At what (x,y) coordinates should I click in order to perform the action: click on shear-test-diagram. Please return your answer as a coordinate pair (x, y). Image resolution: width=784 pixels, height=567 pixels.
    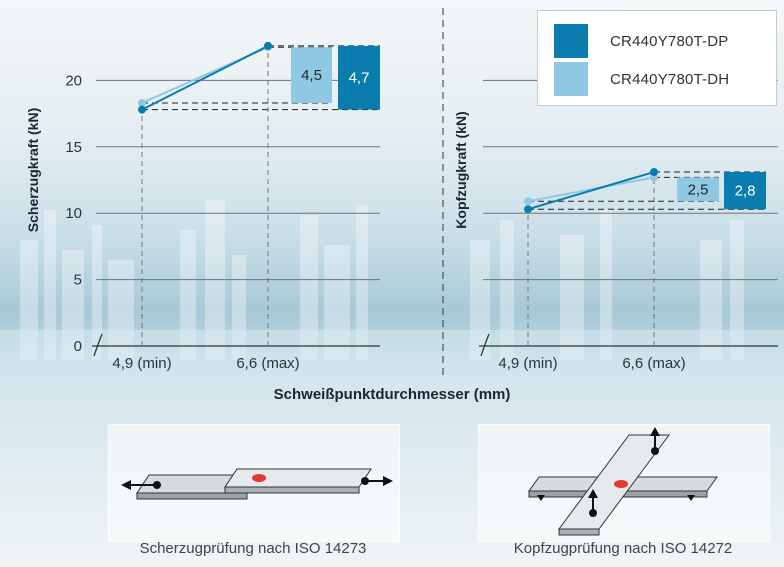
    Looking at the image, I should click on (257, 484).